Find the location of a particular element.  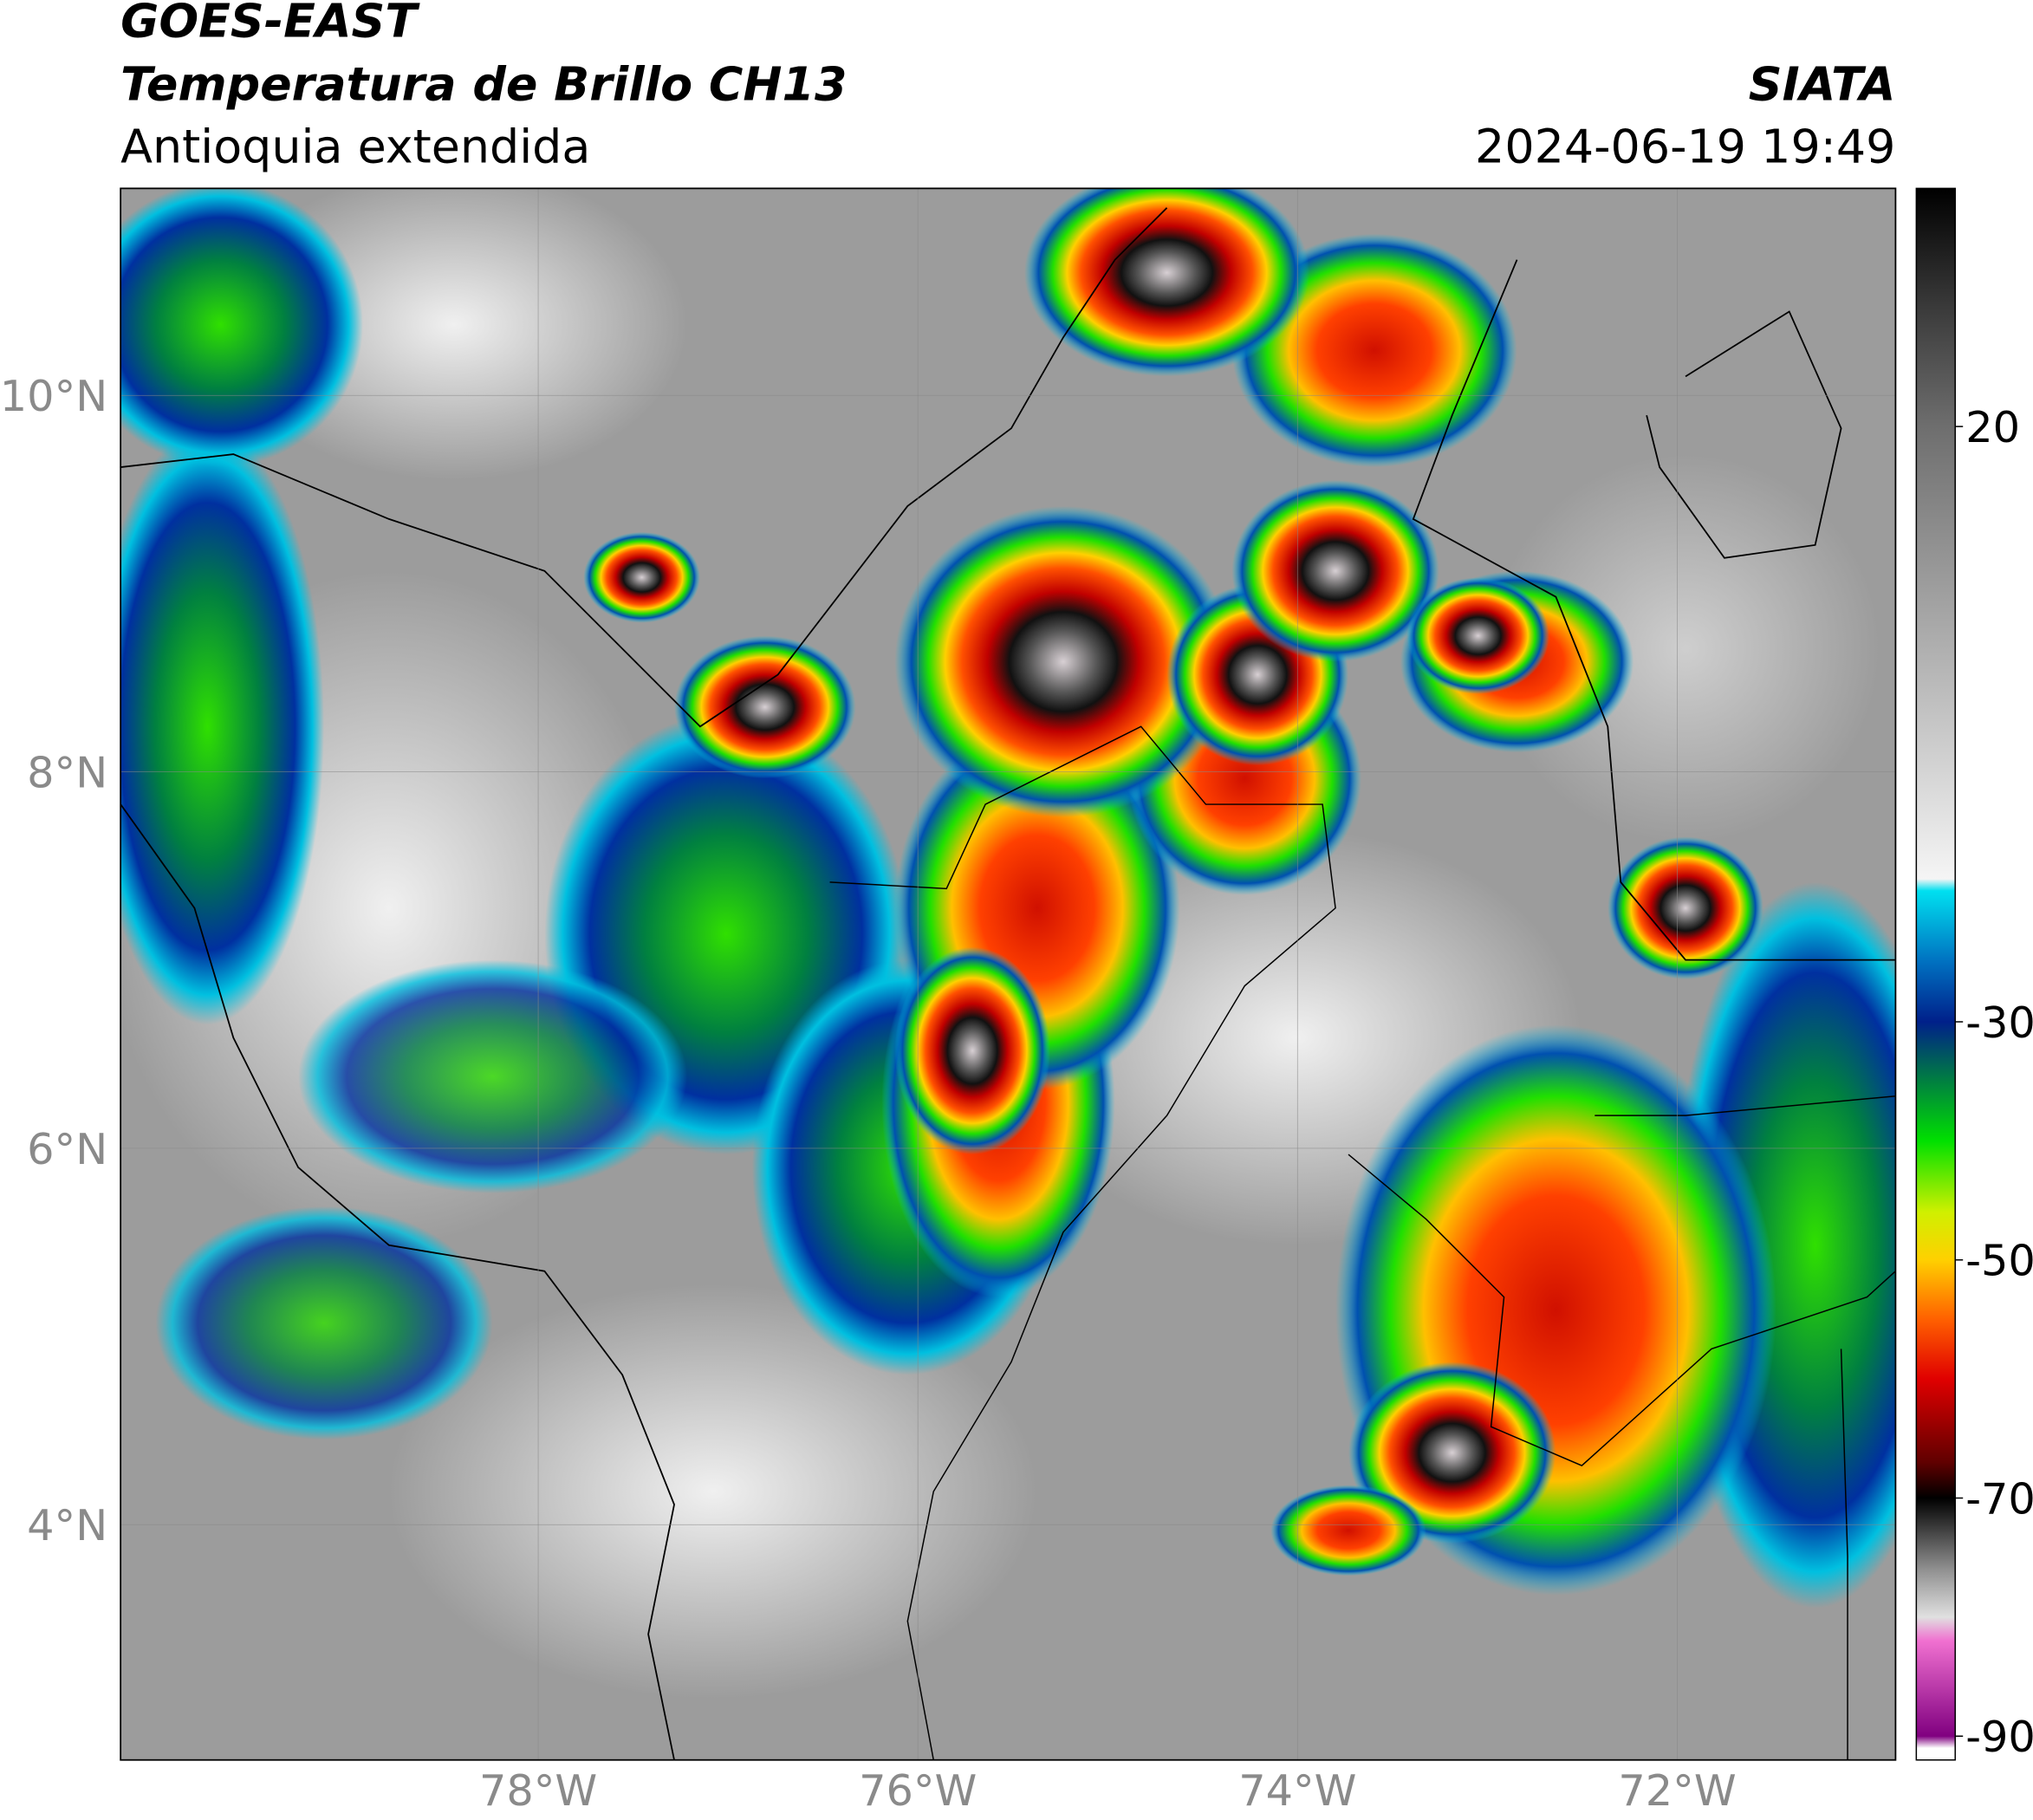

colorbar-label: -70 is located at coordinates (1999, 1498).